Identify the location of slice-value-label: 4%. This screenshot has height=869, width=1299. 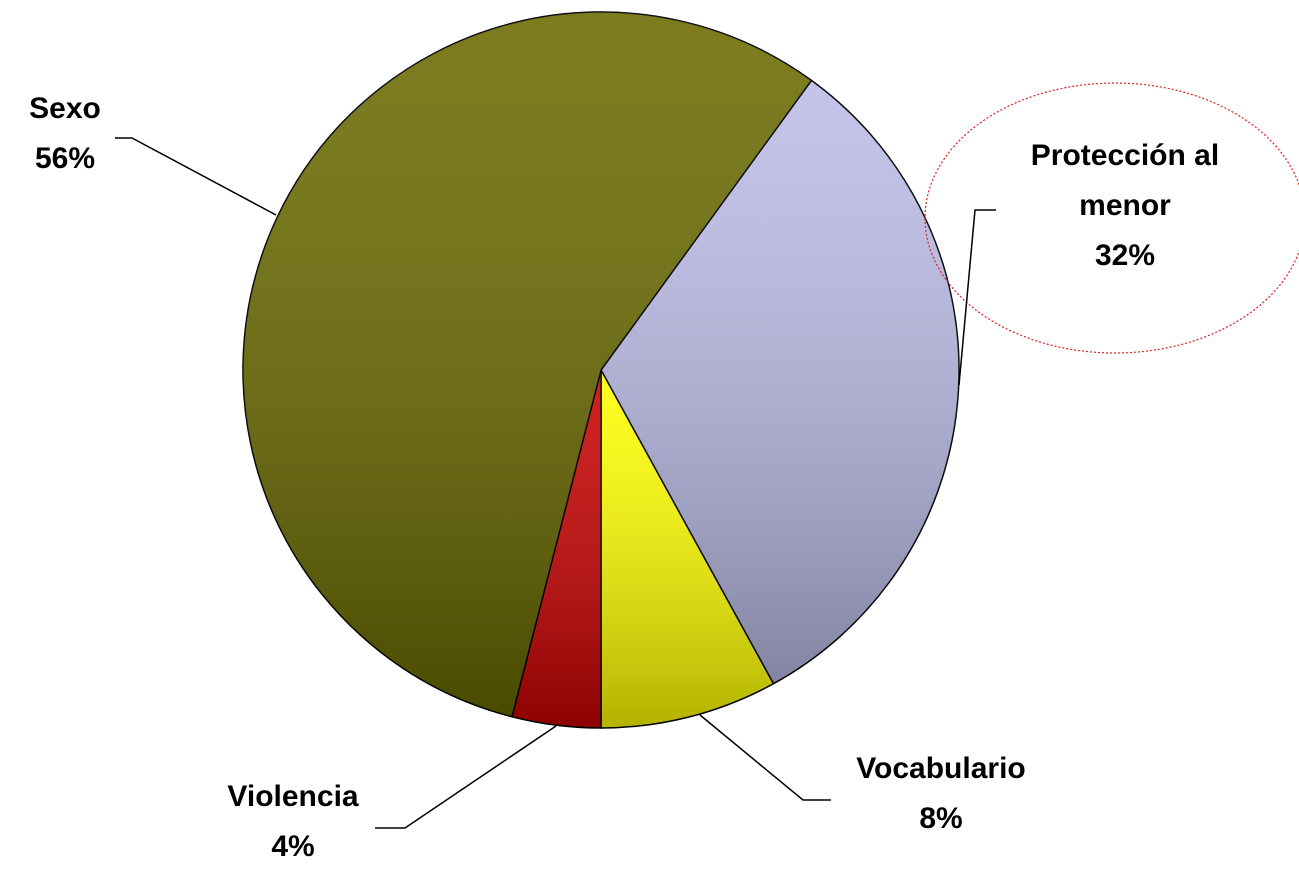
(292, 846).